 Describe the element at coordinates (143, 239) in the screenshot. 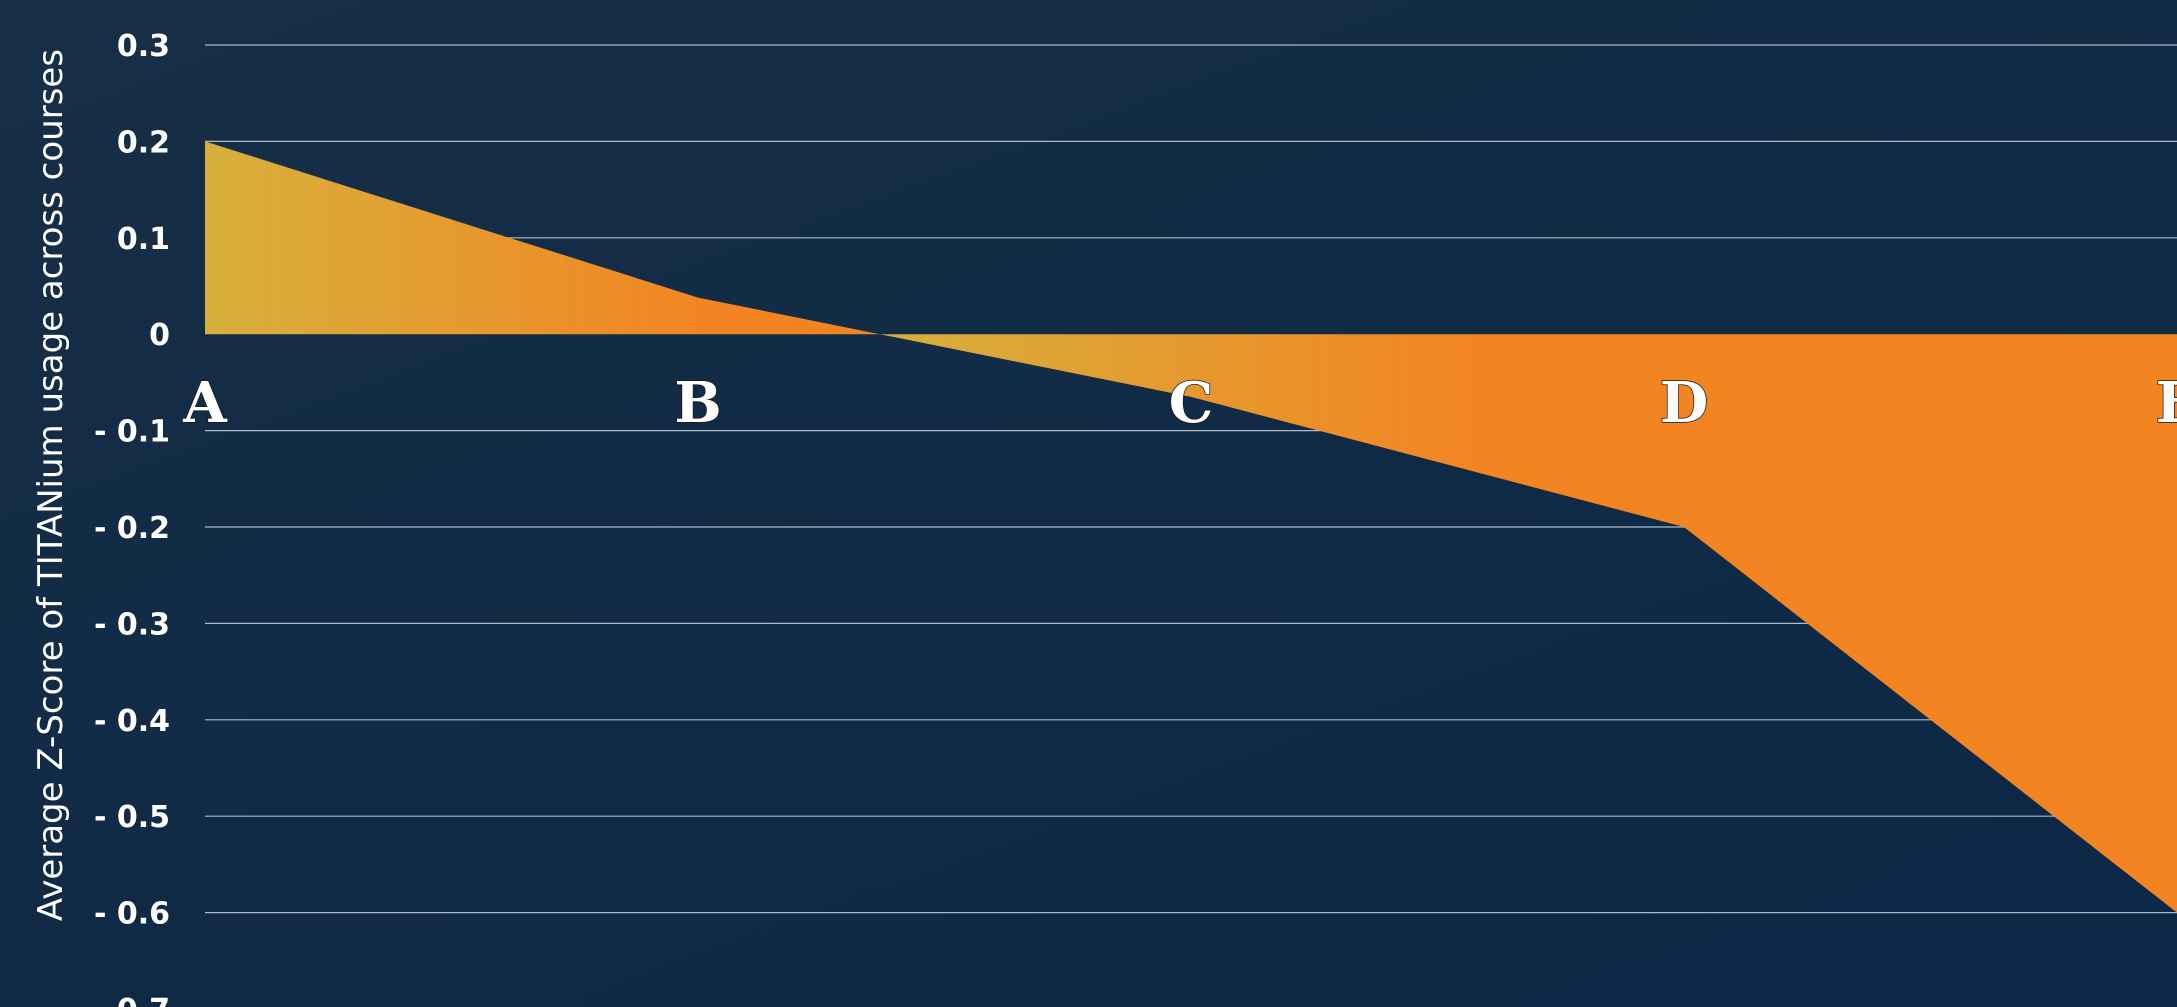

I see `y-tick-label: 0.1` at that location.